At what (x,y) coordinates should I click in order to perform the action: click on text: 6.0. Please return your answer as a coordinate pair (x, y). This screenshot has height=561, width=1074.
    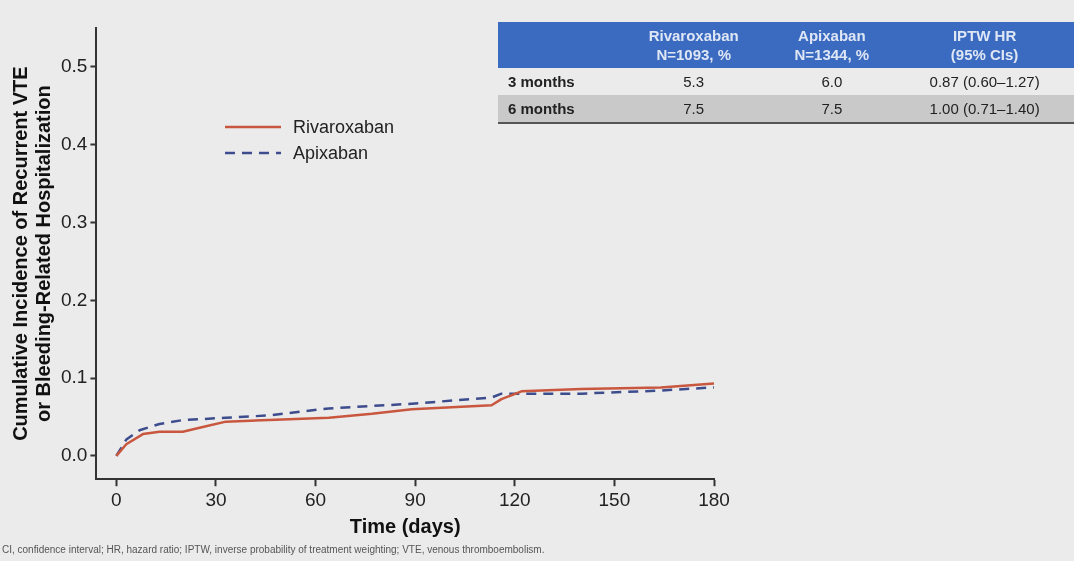
    Looking at the image, I should click on (832, 81).